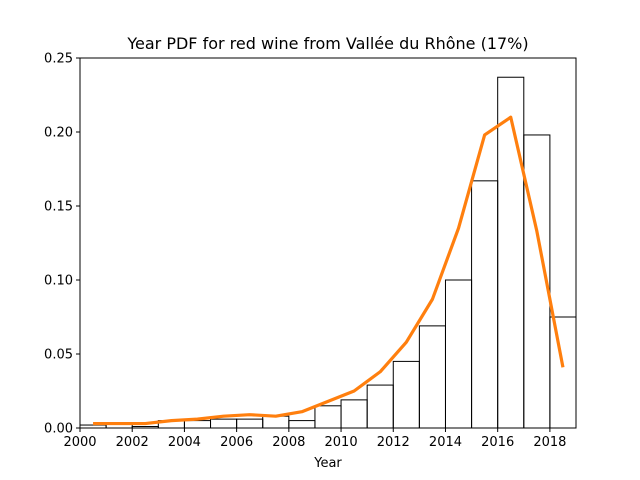 Image resolution: width=640 pixels, height=480 pixels. I want to click on y-axis: 0.00 0.05 0.10 0.15 0.20 0.25, so click(62, 244).